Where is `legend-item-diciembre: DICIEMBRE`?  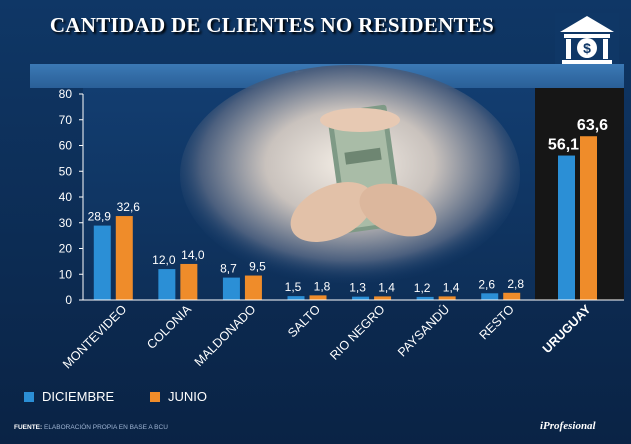 legend-item-diciembre: DICIEMBRE is located at coordinates (69, 396).